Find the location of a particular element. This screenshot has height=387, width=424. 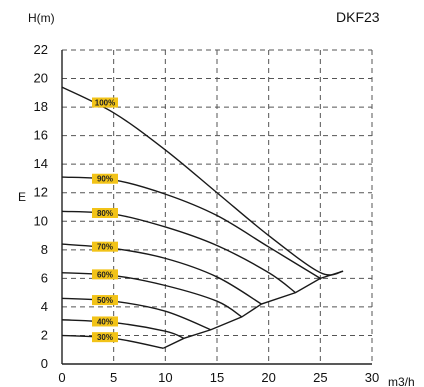

y-tick-label: 16 is located at coordinates (41, 135).